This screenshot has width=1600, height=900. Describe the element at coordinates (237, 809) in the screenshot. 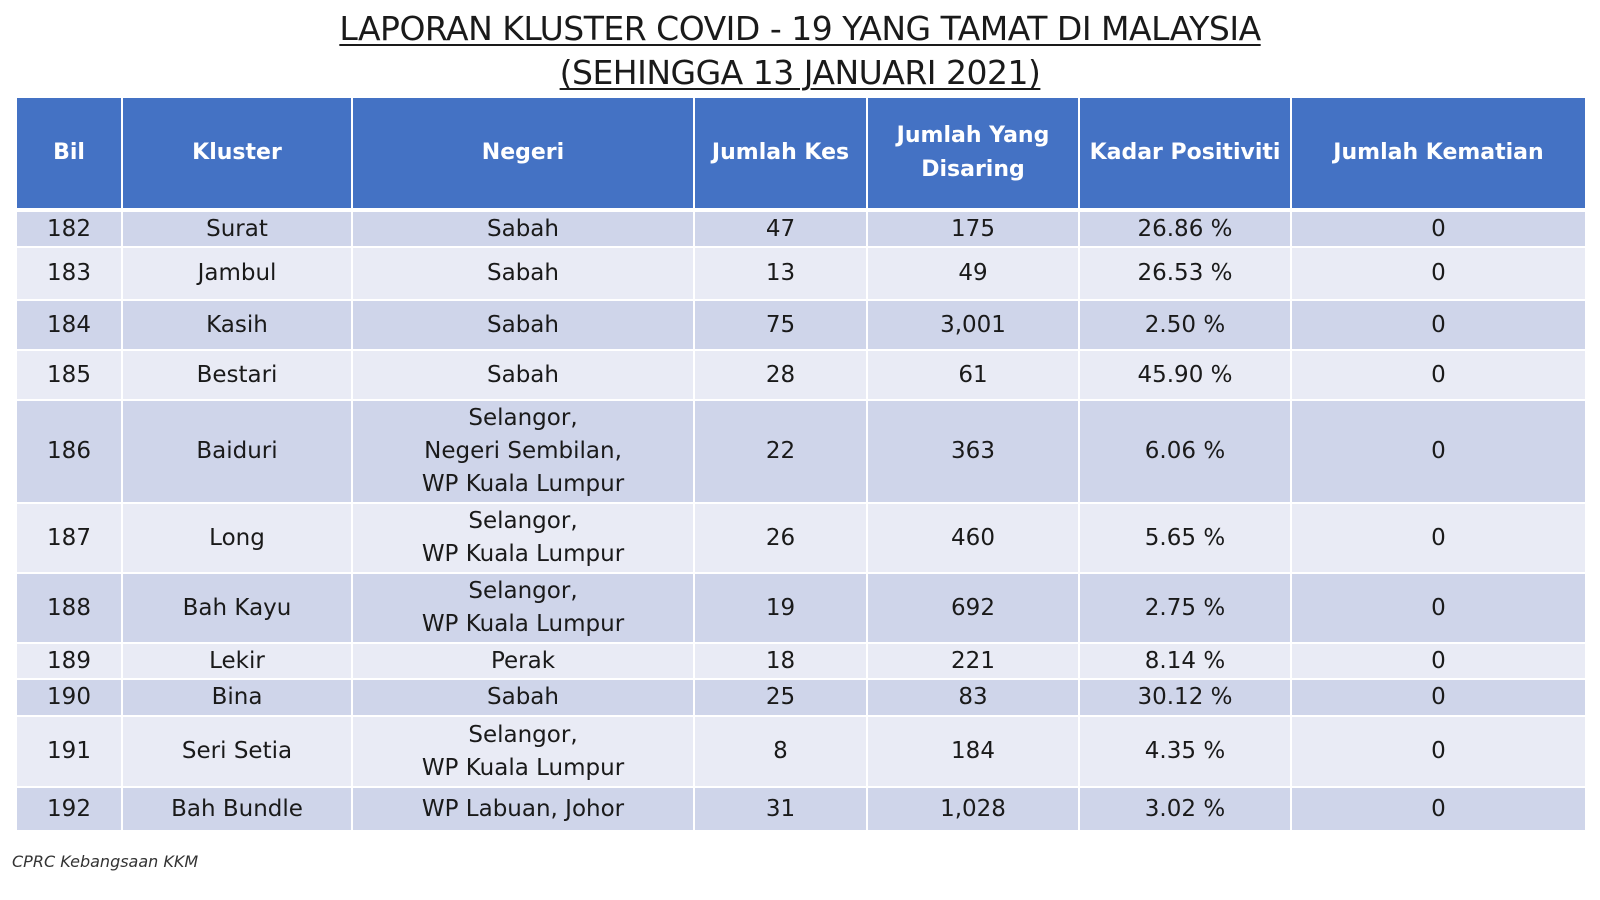

I see `kluster-cell: Bah Bundle` at that location.